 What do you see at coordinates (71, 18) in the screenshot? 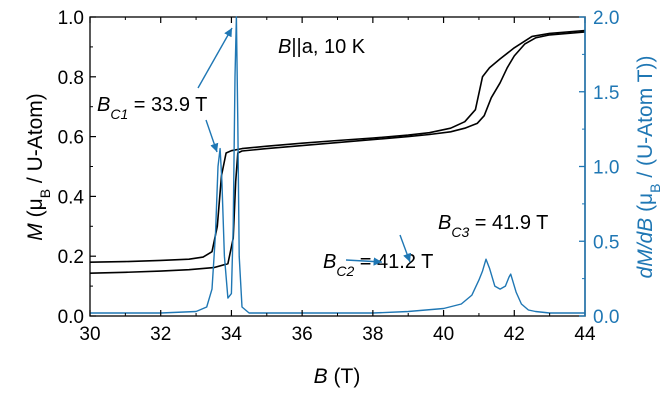
I see `y-left-tick-label-5: 1.0` at bounding box center [71, 18].